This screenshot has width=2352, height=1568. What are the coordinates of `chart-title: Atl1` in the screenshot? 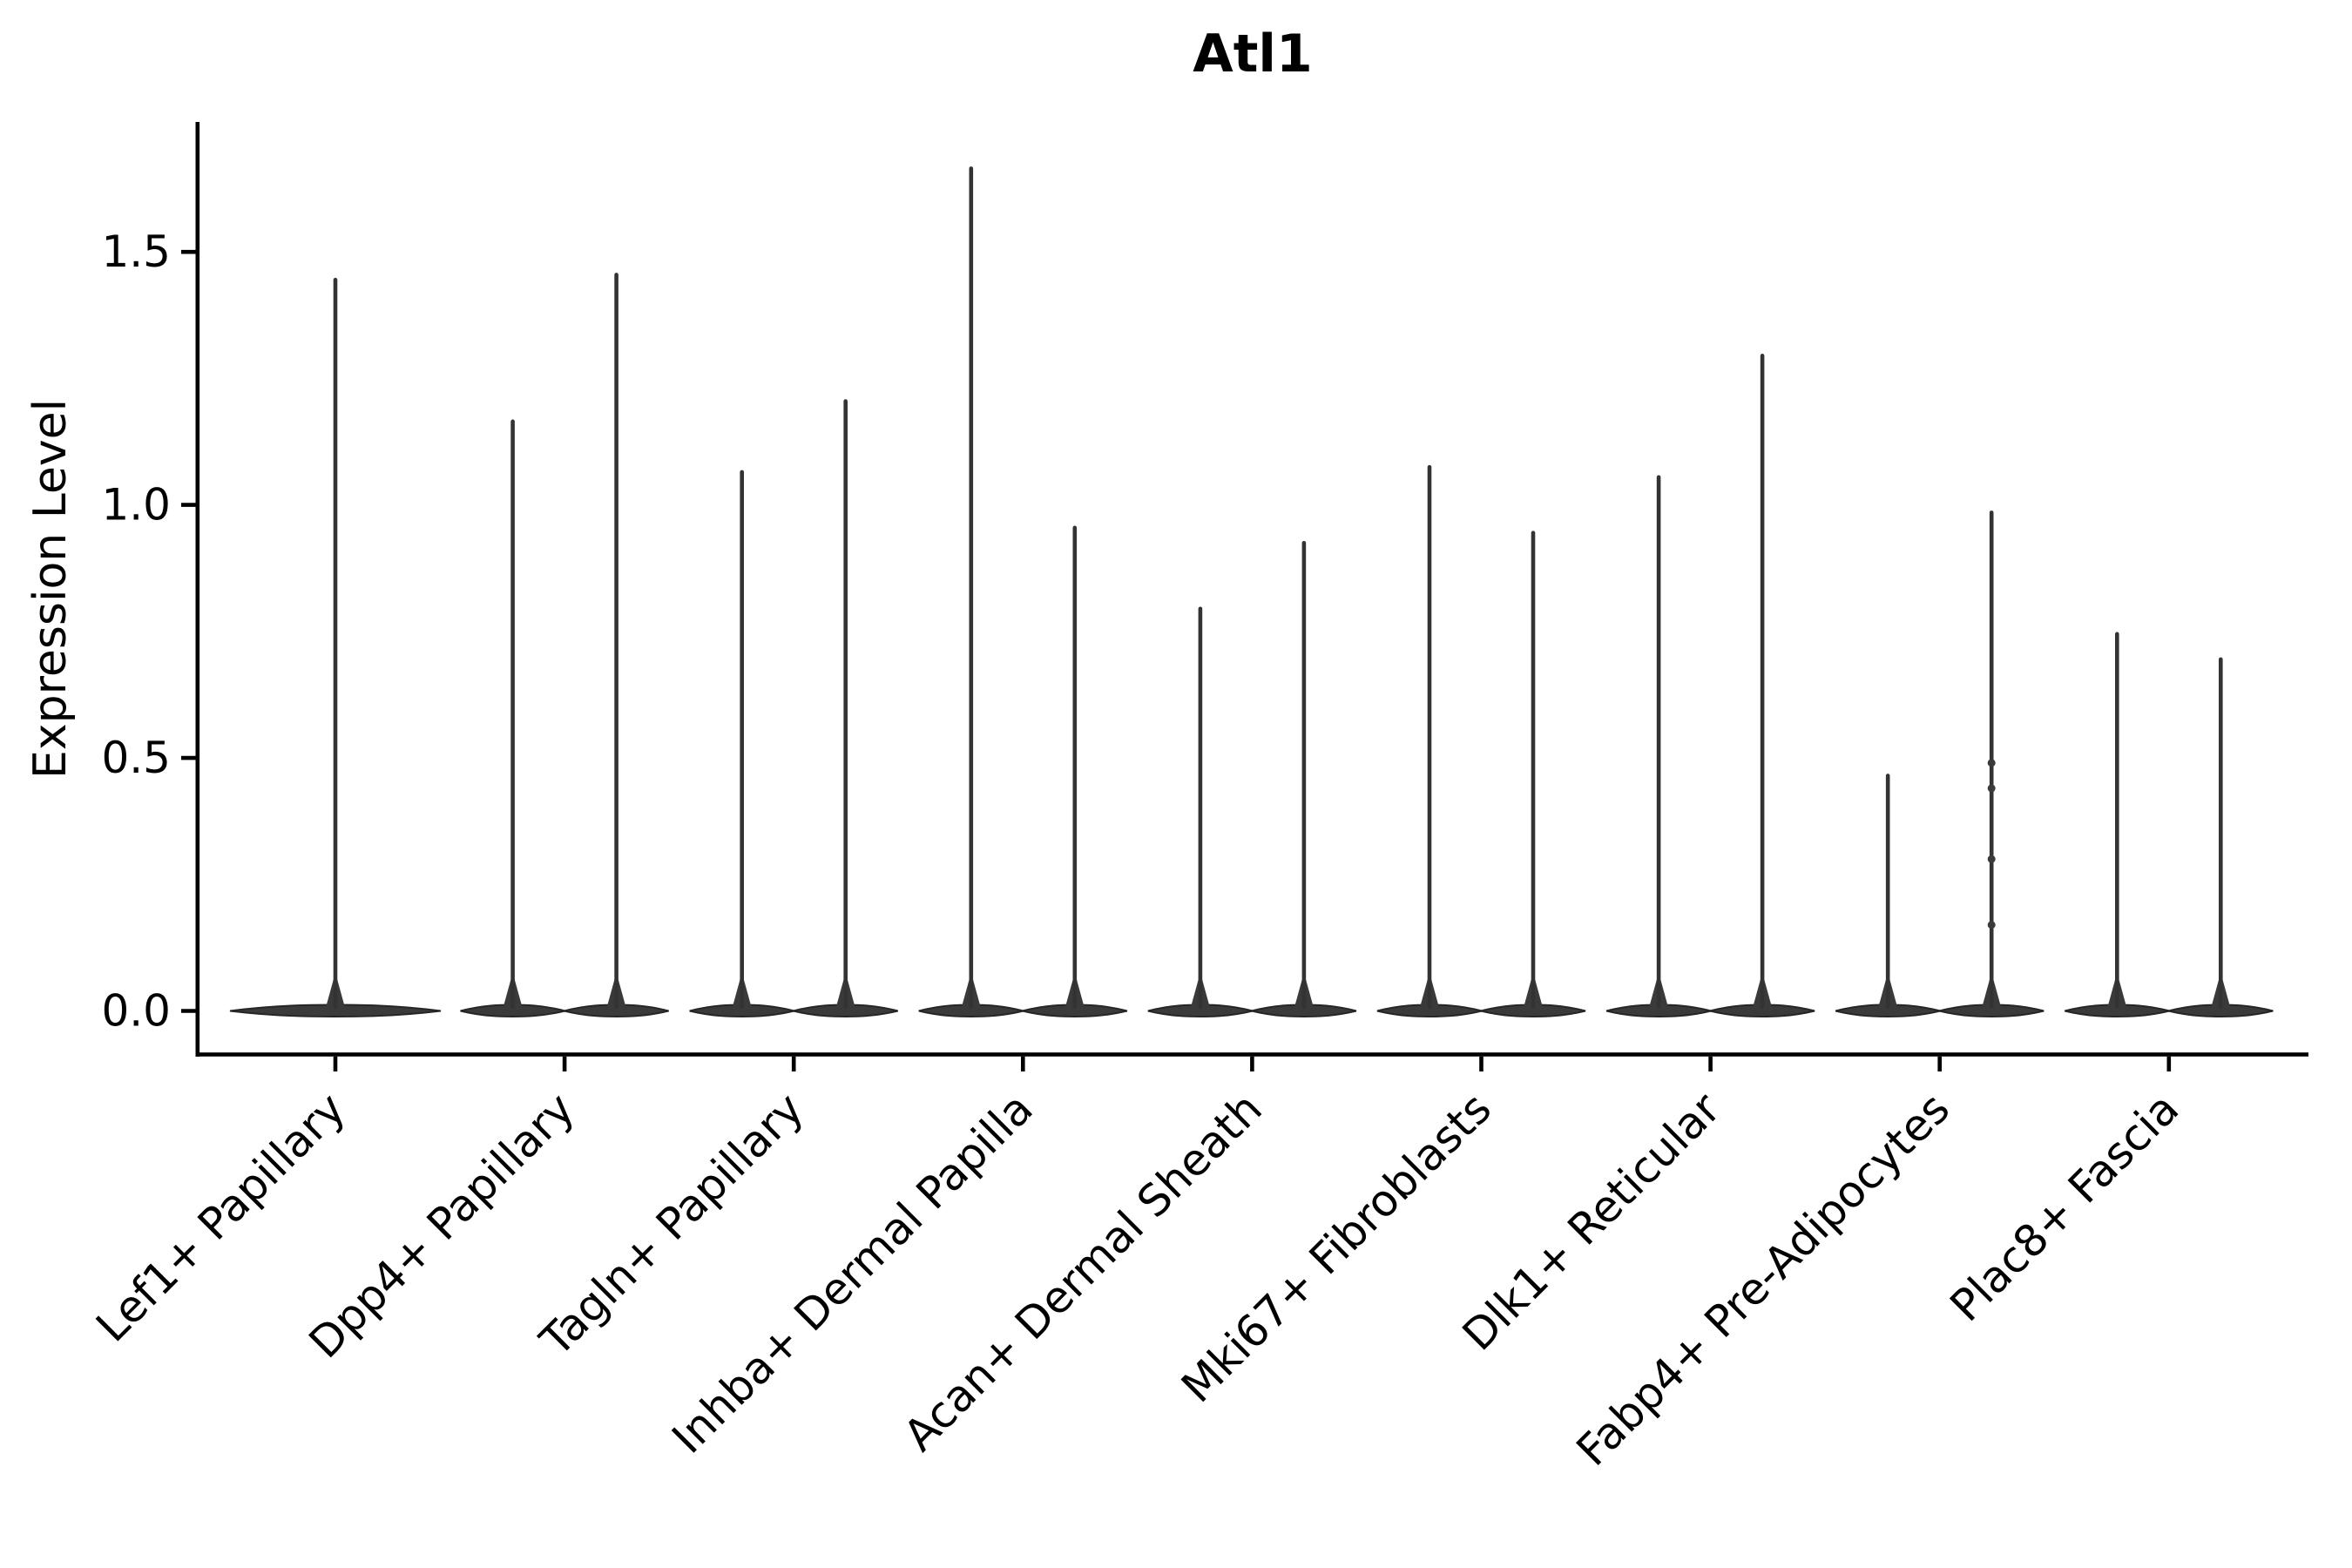 It's located at (1252, 54).